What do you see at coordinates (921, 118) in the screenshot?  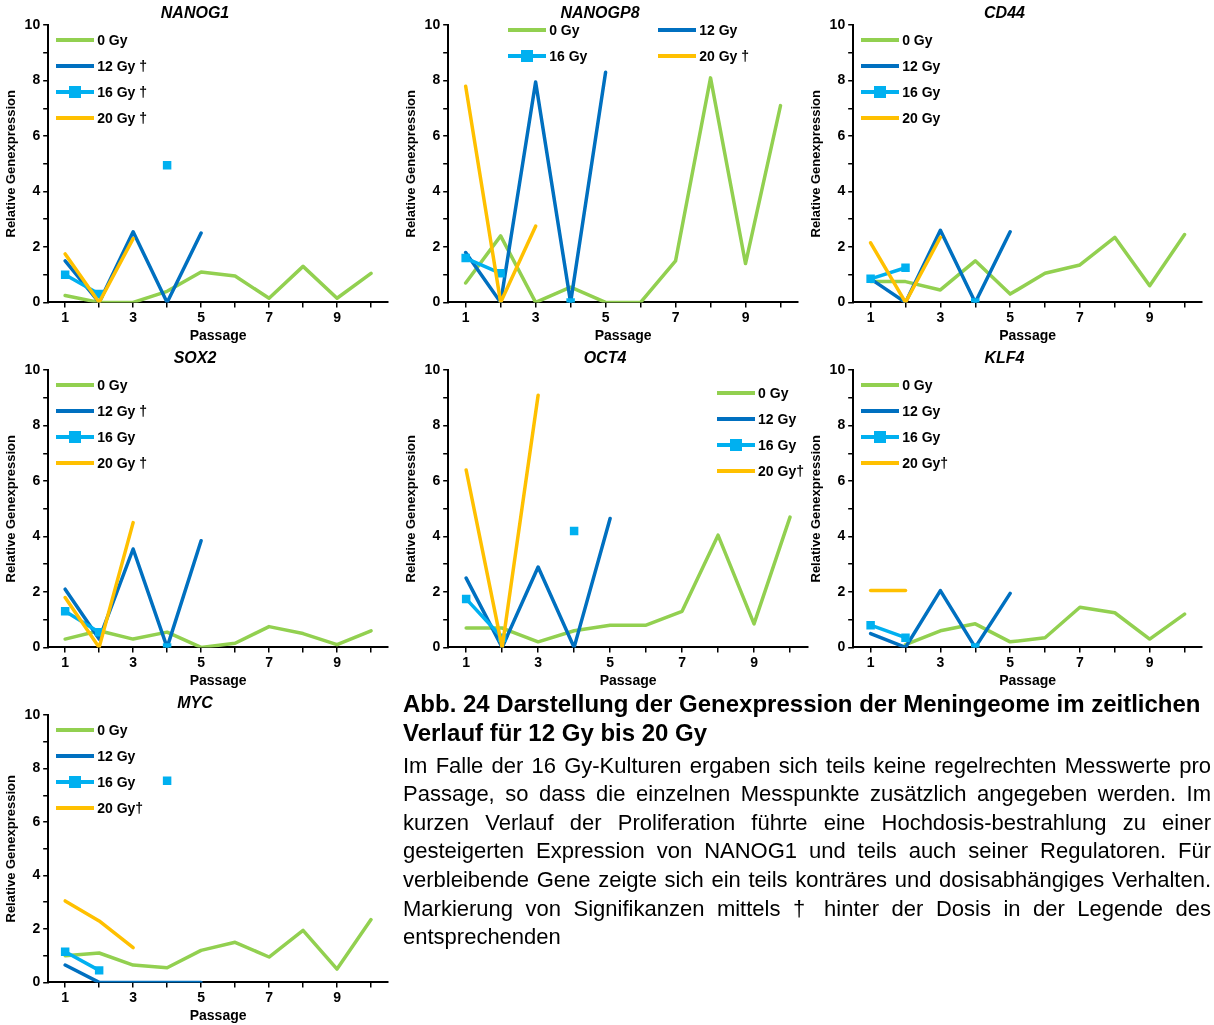 I see `legend-label: 20 Gy` at bounding box center [921, 118].